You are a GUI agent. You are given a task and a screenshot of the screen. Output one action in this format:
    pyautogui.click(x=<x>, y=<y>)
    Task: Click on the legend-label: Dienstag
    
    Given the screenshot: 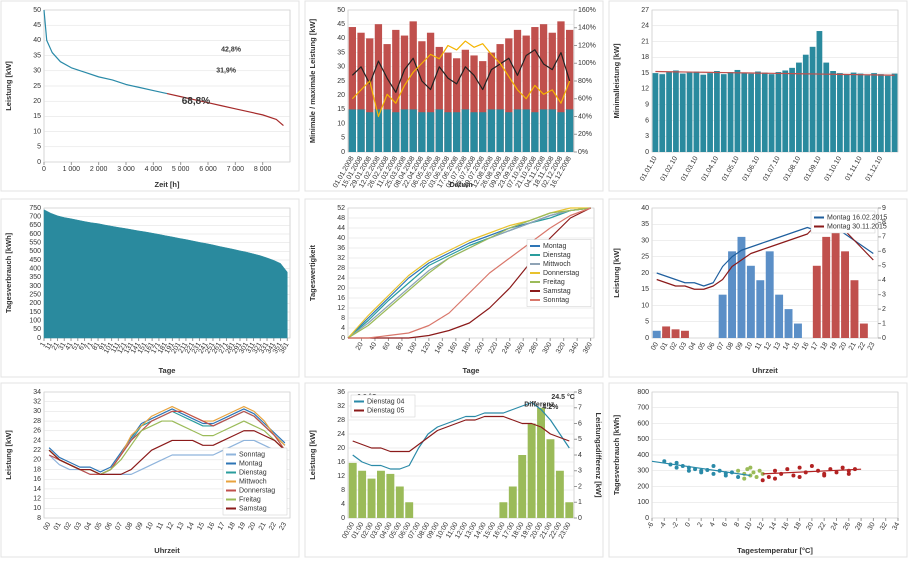 What is the action you would take?
    pyautogui.click(x=557, y=255)
    